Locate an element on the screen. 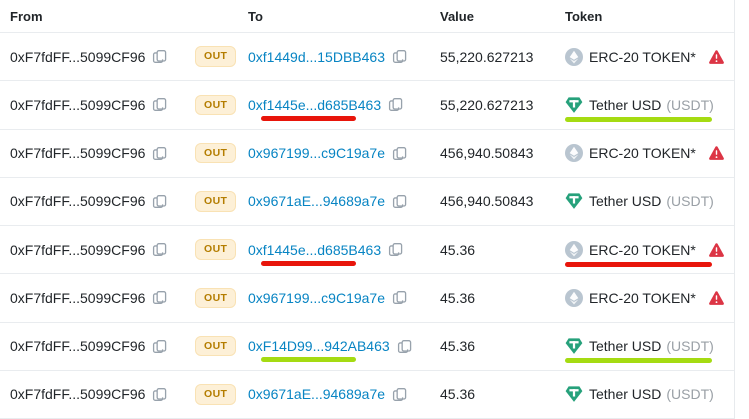 This screenshot has height=419, width=749. column-header-token: Token is located at coordinates (584, 16).